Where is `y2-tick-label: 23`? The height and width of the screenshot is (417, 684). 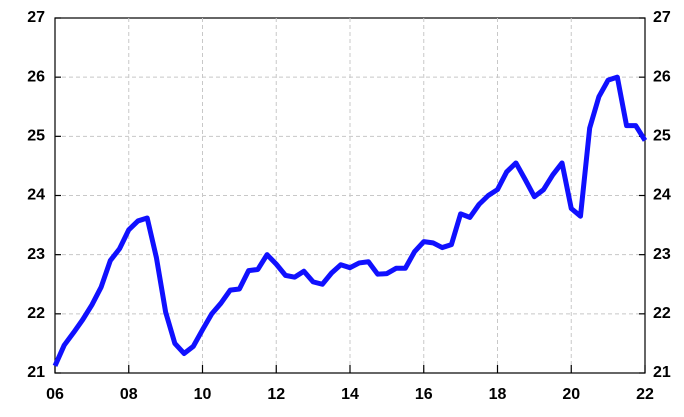 y2-tick-label: 23 is located at coordinates (662, 254).